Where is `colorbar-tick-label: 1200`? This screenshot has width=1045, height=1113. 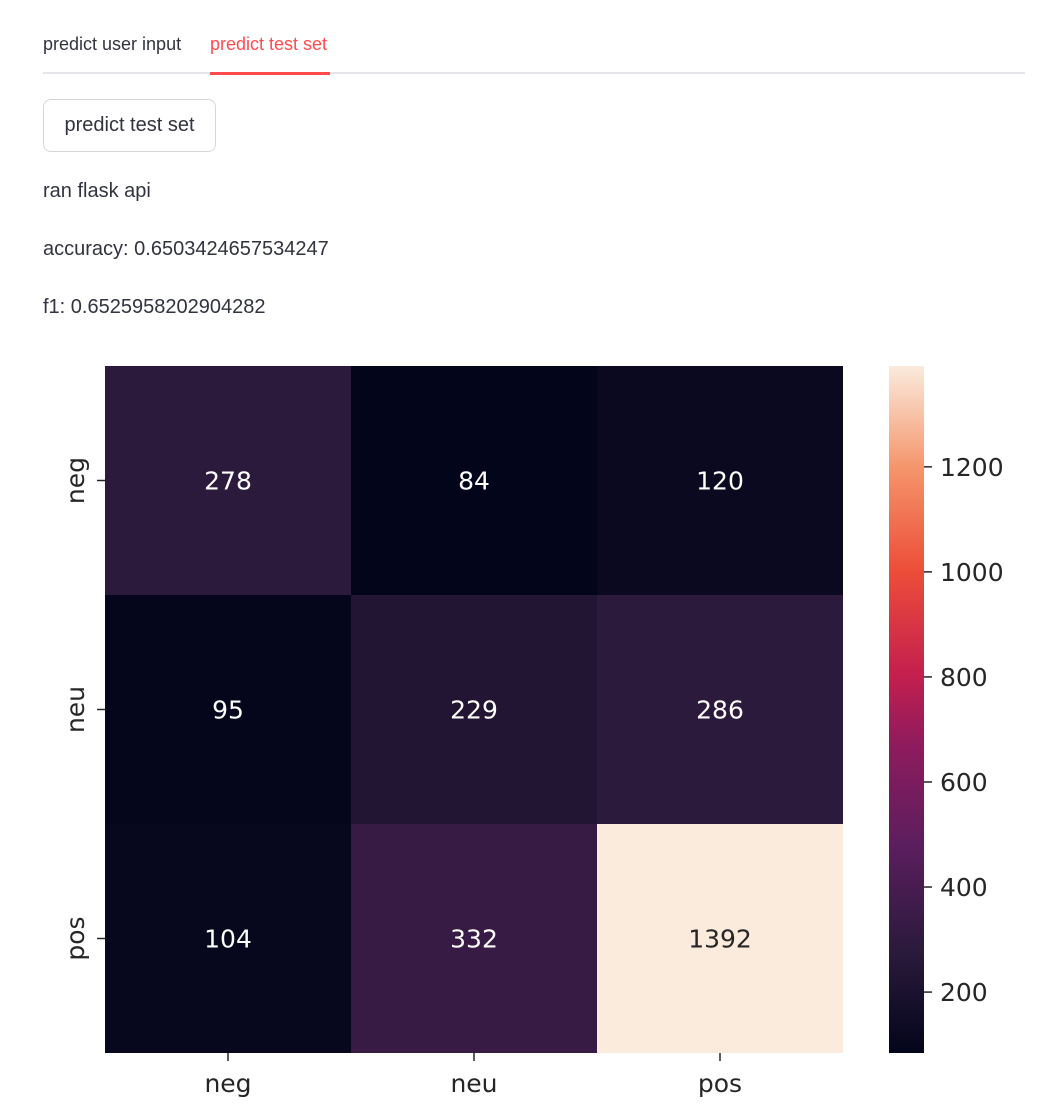 colorbar-tick-label: 1200 is located at coordinates (972, 467).